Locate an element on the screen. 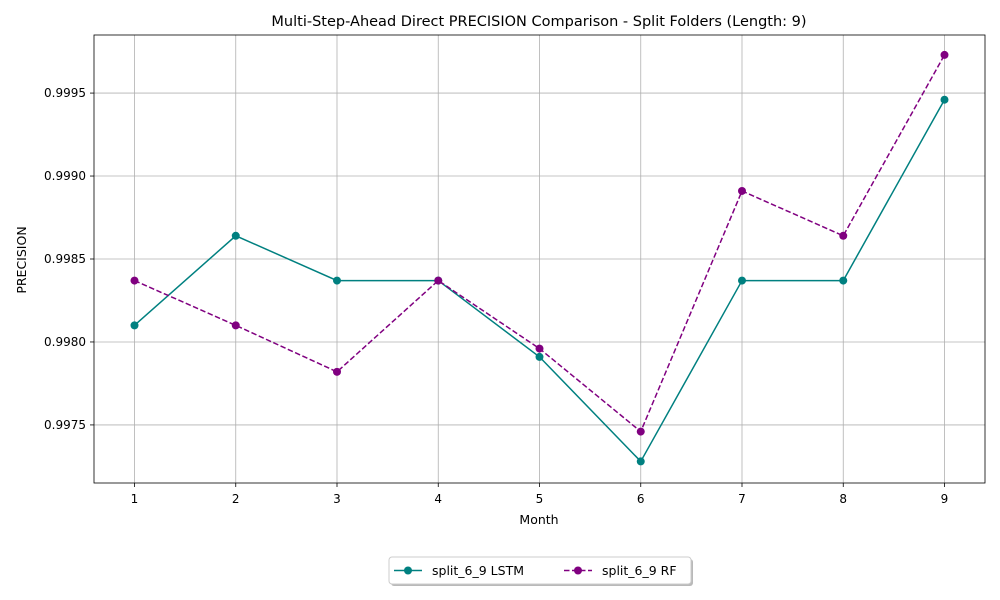 The image size is (1000, 600). y-tick-label: 0.9990 is located at coordinates (65, 176).